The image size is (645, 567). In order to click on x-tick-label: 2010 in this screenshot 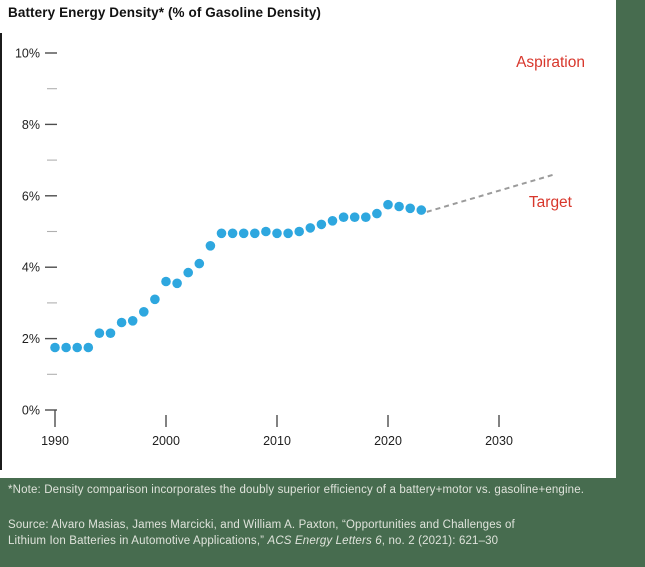, I will do `click(277, 441)`.